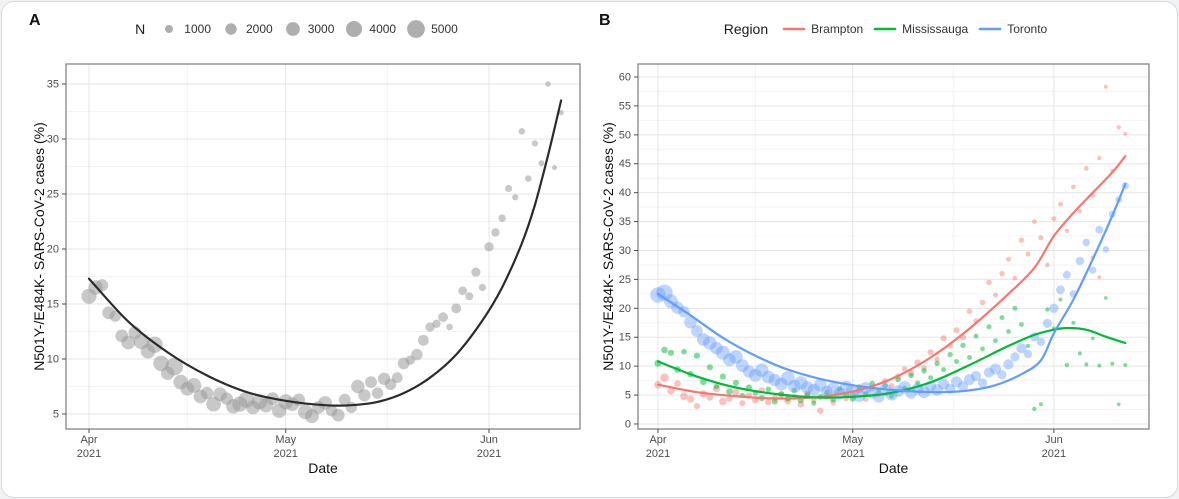 Image resolution: width=1179 pixels, height=499 pixels. I want to click on legend-size-item: 5000, so click(432, 29).